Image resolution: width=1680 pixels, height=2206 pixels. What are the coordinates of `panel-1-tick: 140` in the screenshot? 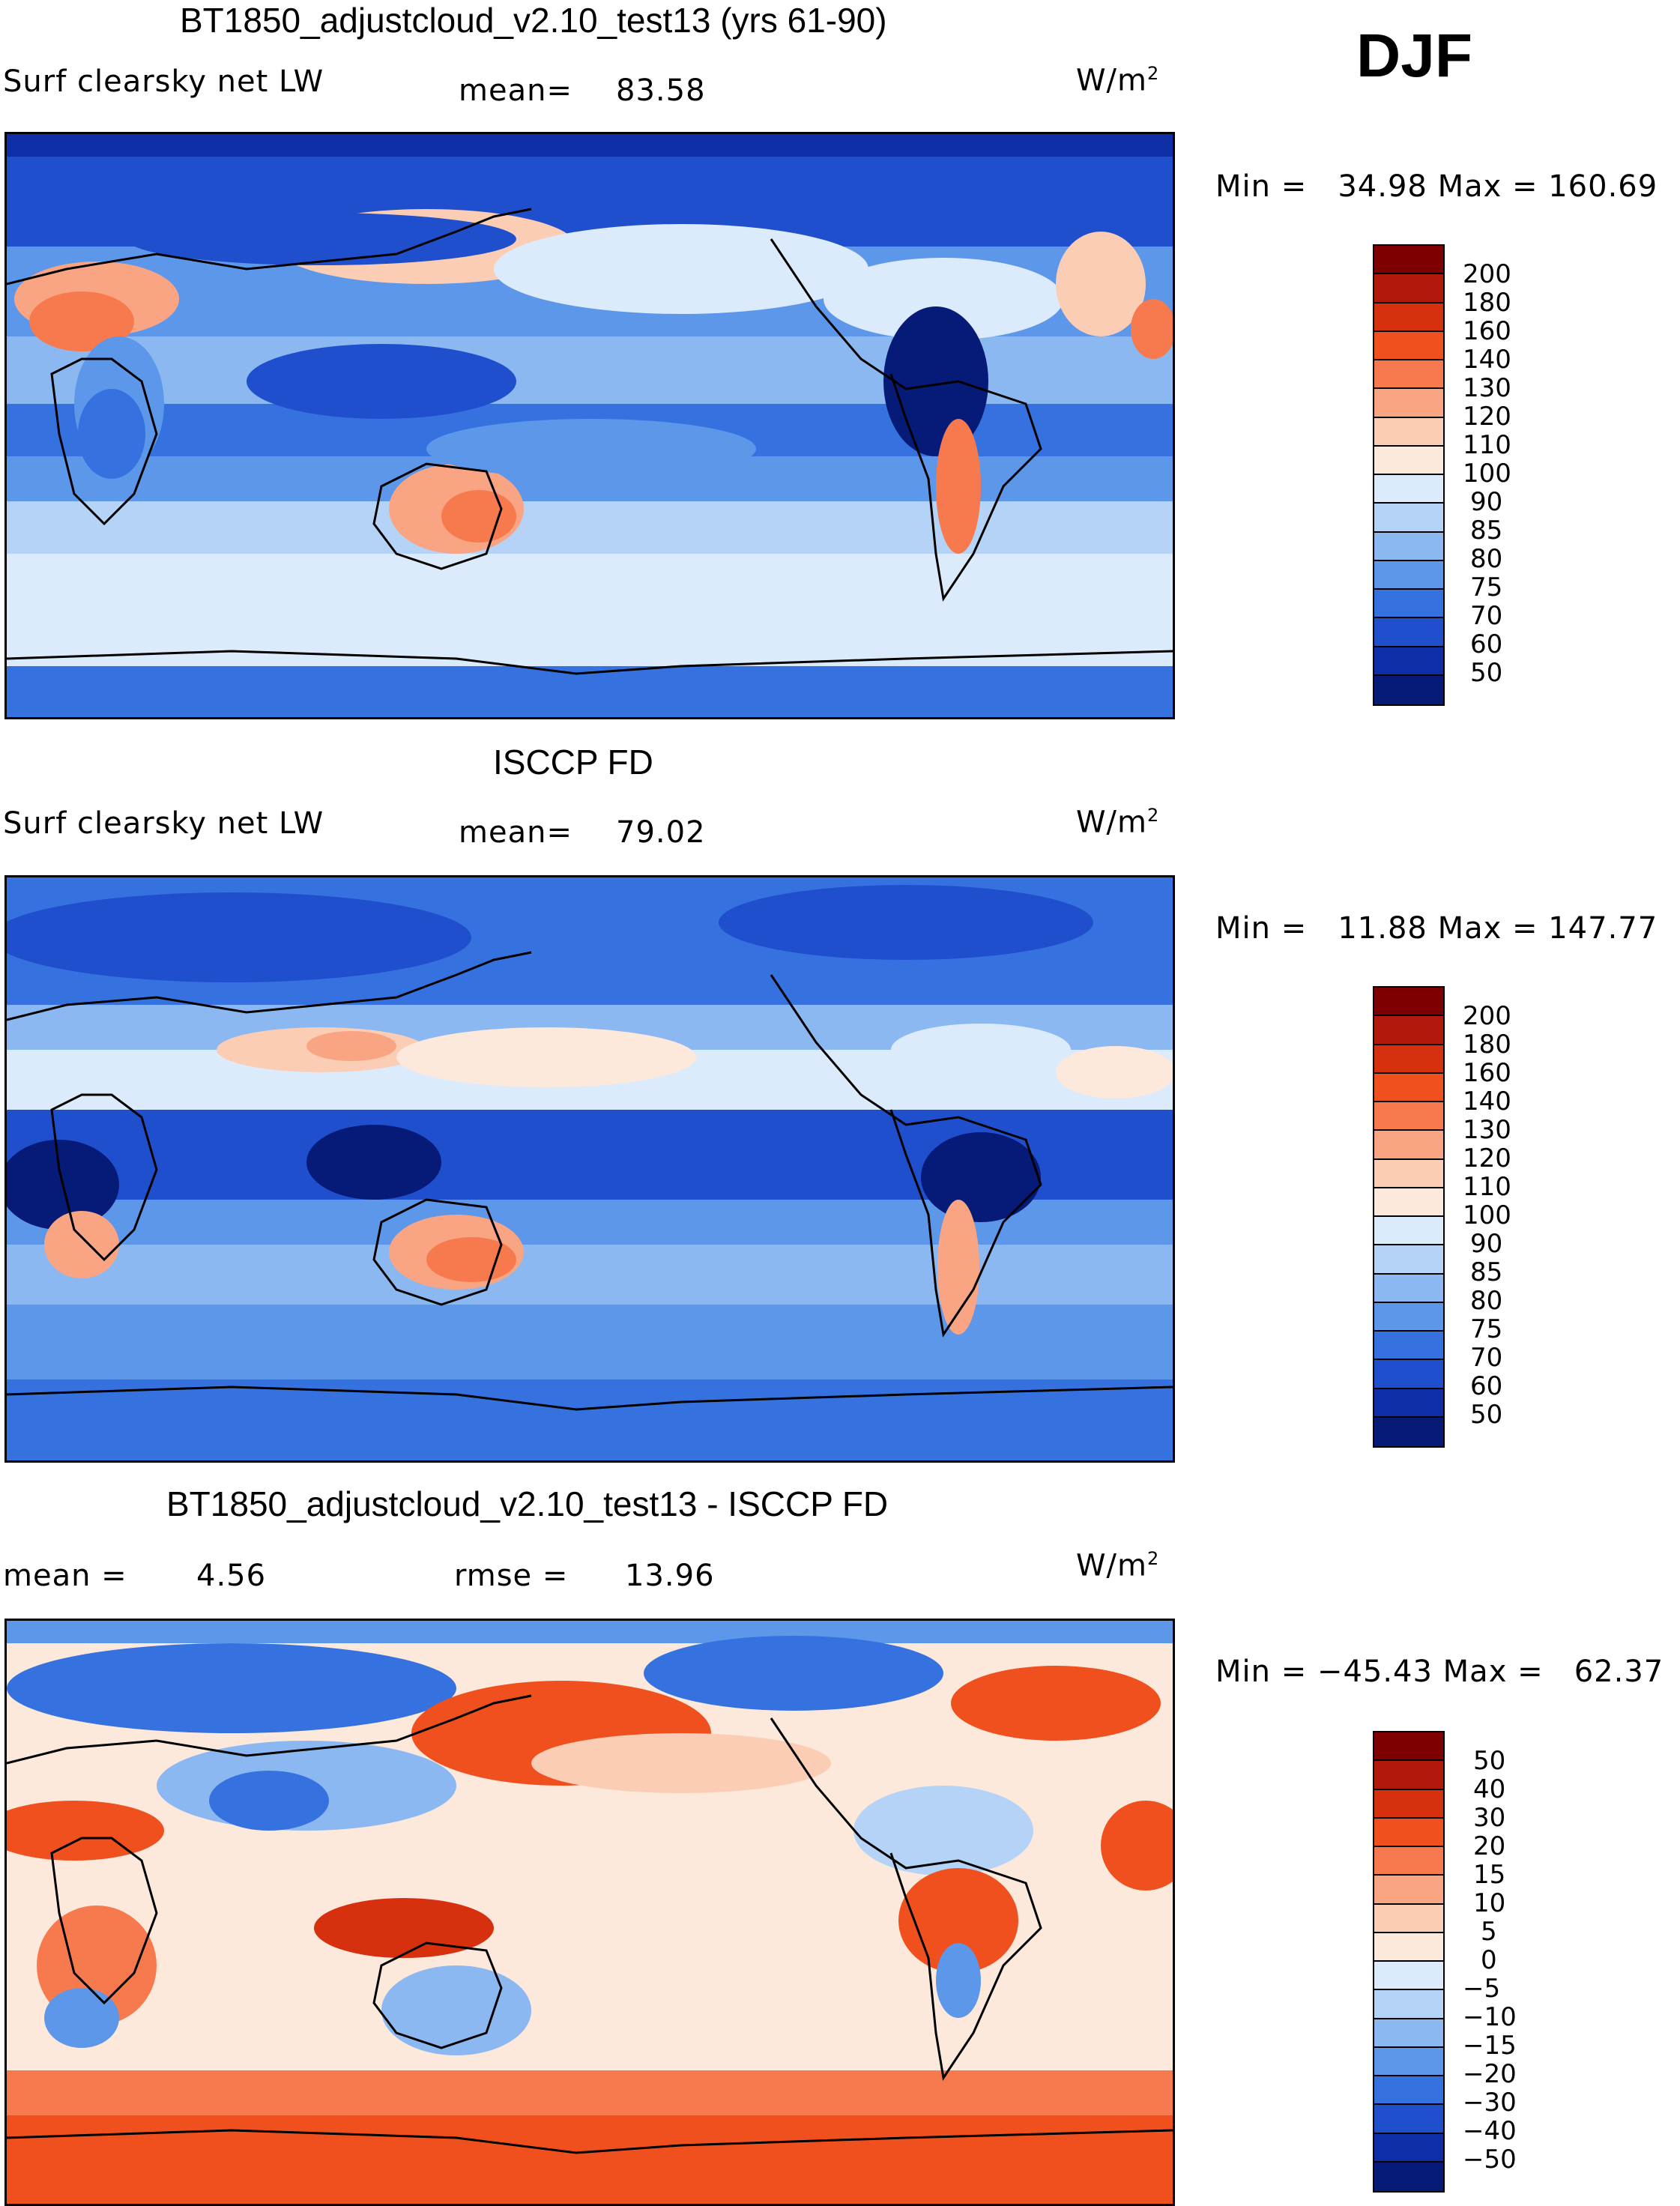 It's located at (1487, 360).